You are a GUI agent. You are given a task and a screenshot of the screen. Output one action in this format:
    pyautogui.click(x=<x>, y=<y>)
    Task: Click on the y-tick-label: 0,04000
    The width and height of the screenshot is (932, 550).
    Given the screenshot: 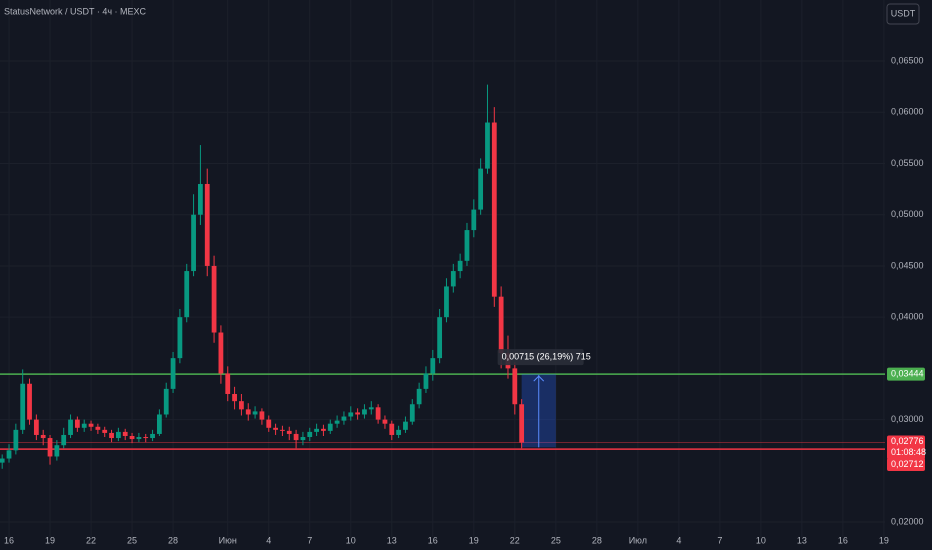 What is the action you would take?
    pyautogui.click(x=907, y=317)
    